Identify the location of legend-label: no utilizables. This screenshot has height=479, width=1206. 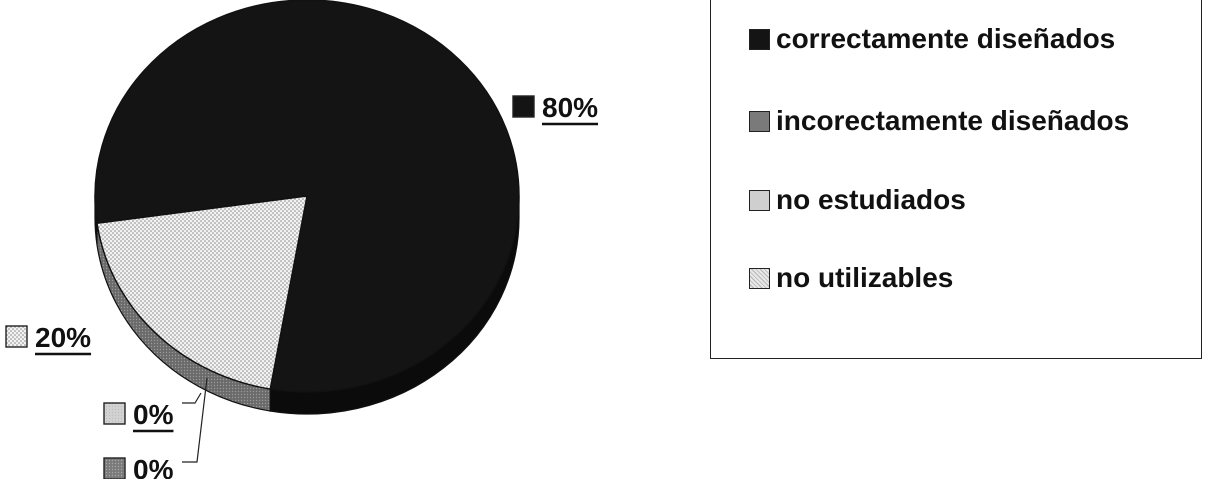
(865, 277).